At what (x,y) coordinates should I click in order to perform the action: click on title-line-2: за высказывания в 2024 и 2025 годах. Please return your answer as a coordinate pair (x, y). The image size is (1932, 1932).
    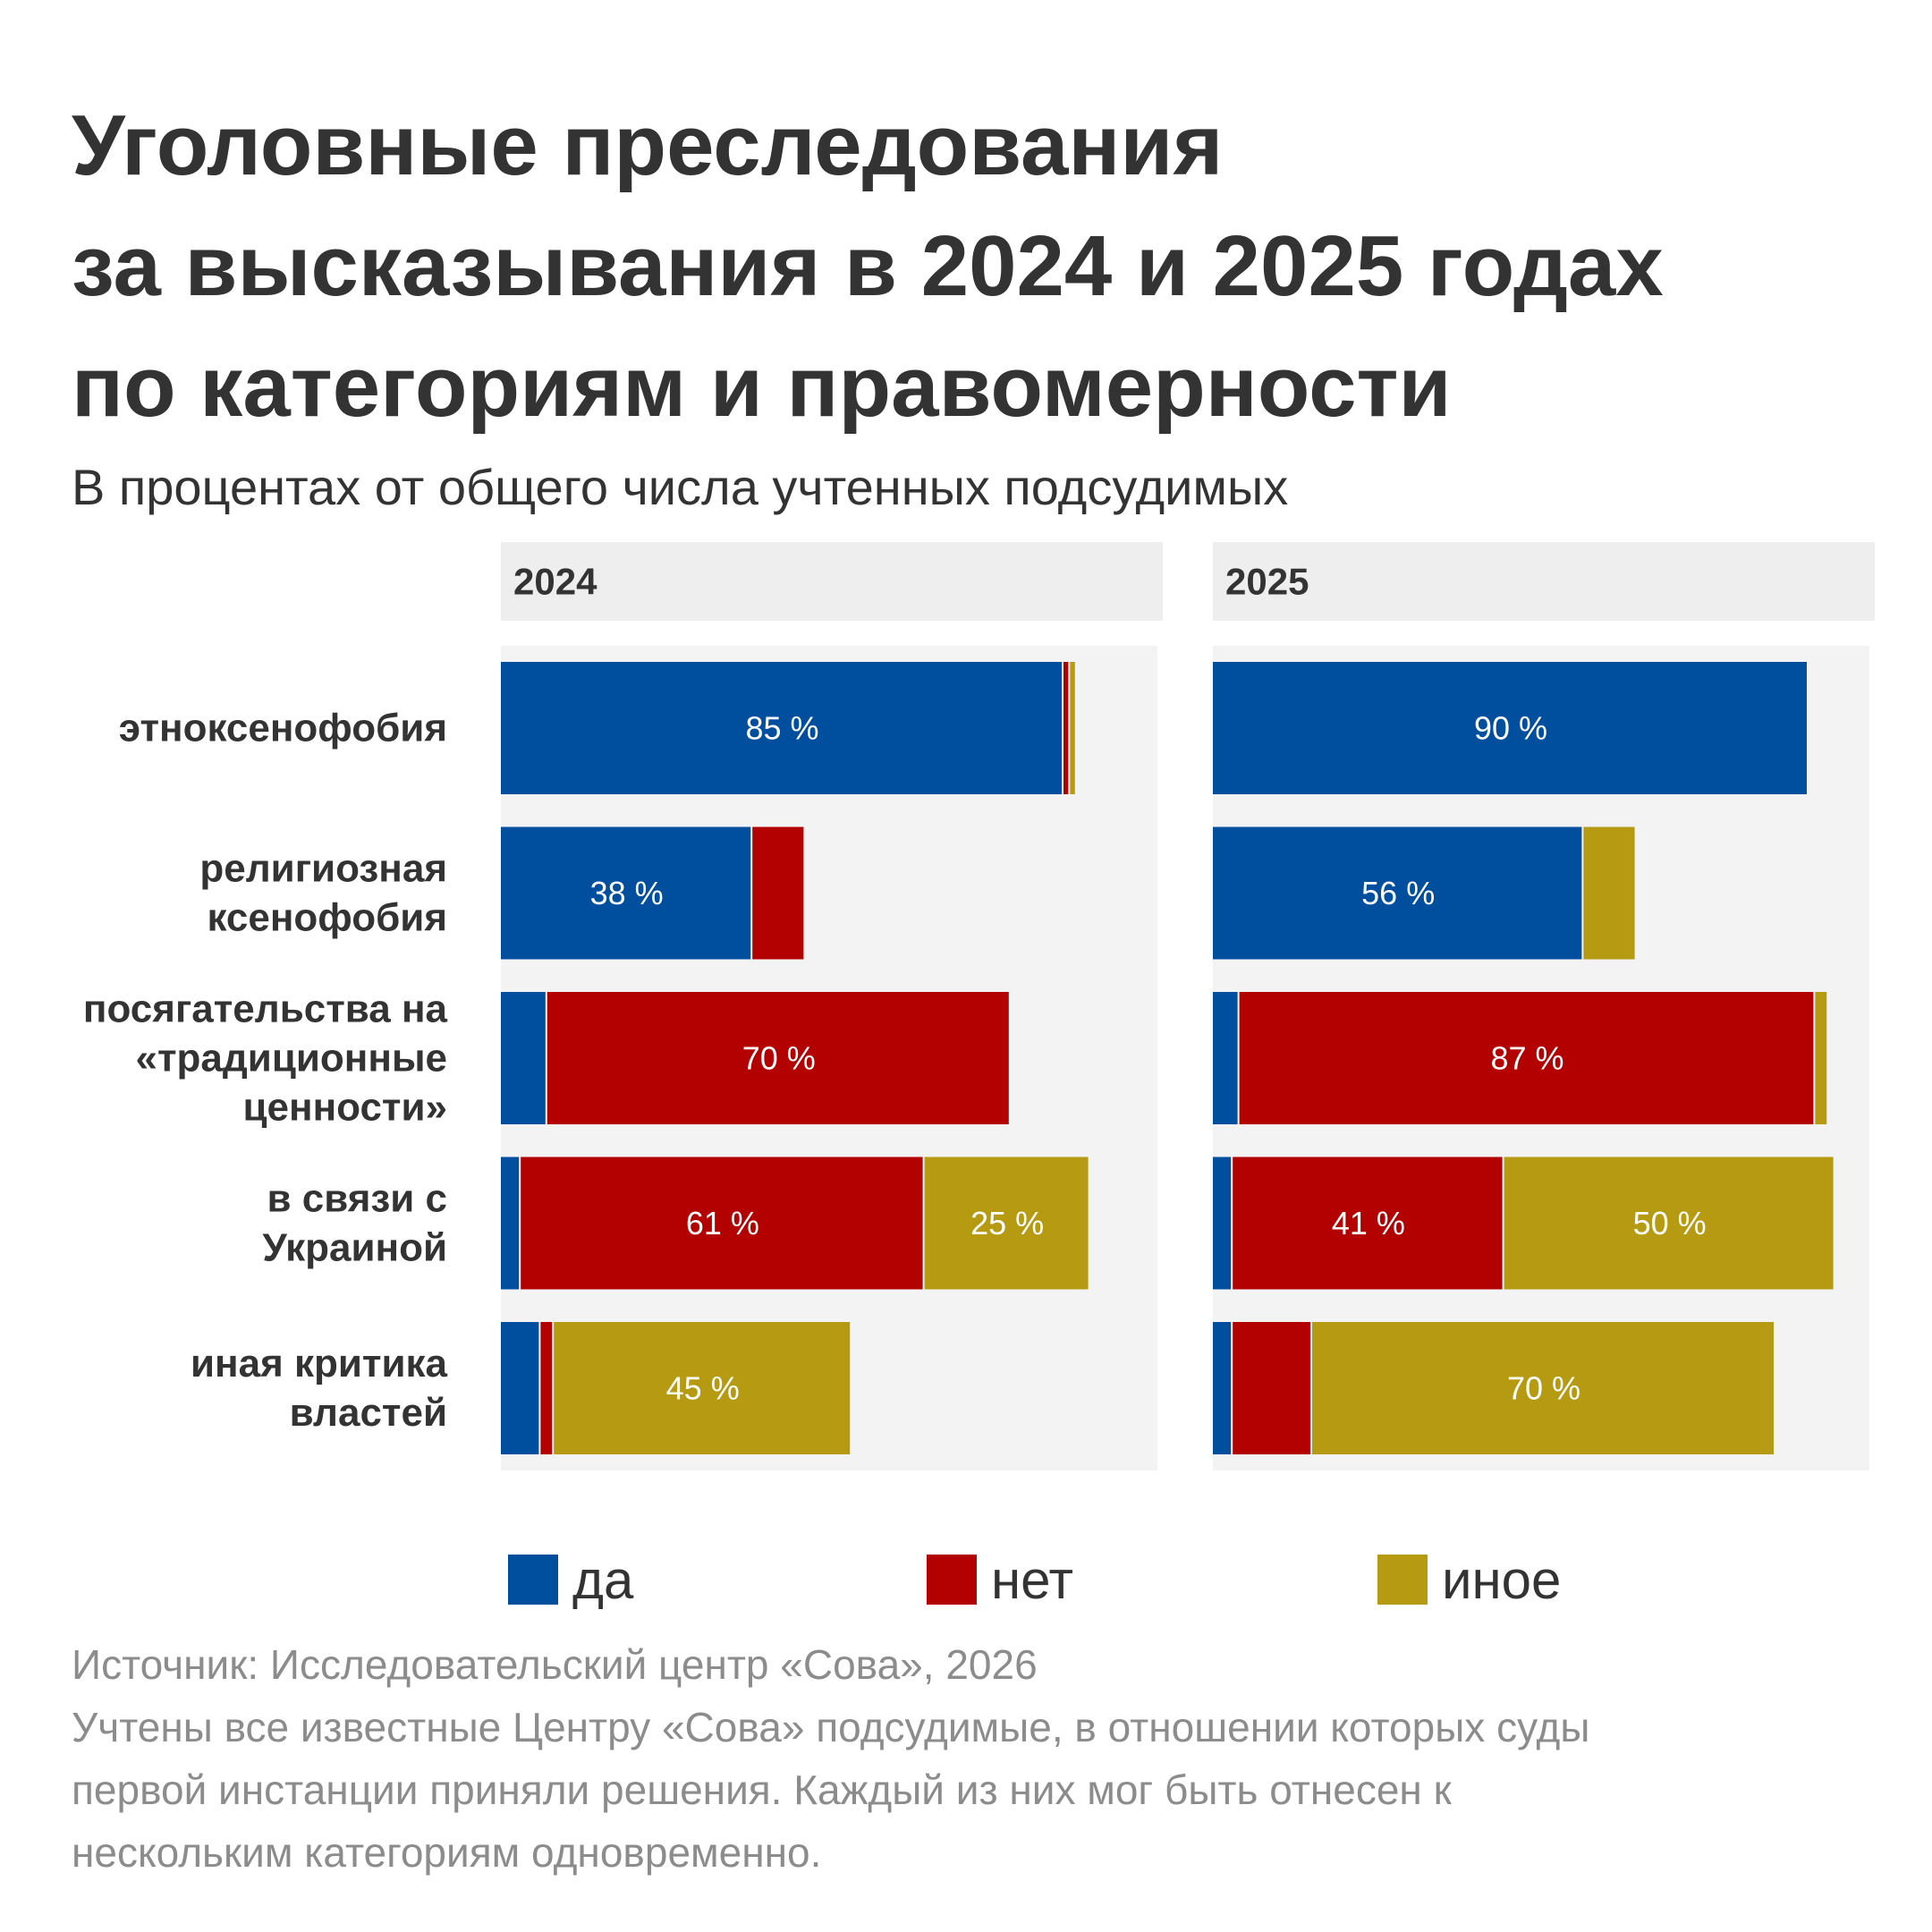
    Looking at the image, I should click on (868, 266).